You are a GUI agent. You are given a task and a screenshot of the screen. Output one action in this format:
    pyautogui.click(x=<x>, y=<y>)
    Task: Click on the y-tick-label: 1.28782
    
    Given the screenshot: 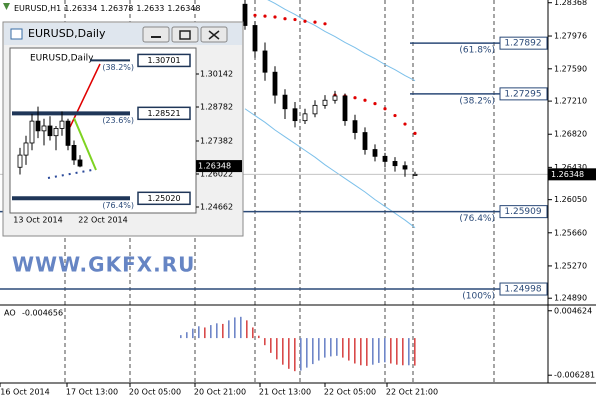 What is the action you would take?
    pyautogui.click(x=216, y=107)
    